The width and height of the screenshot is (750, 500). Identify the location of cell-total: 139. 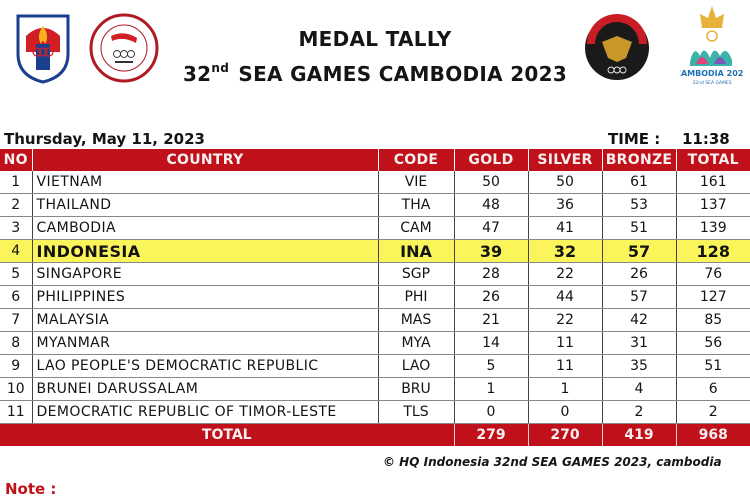
(712, 228).